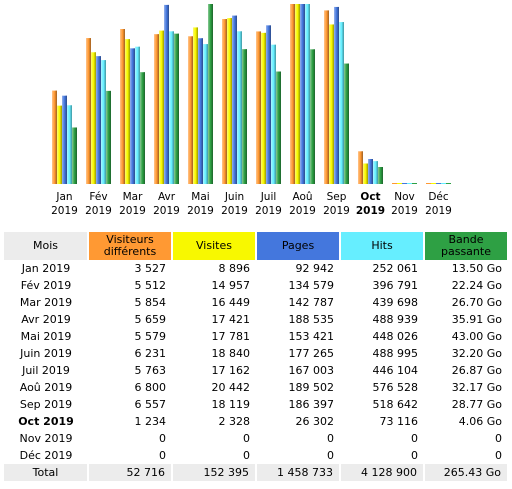 This screenshot has width=512, height=489. What do you see at coordinates (399, 421) in the screenshot?
I see `cell-hits: 73 116` at bounding box center [399, 421].